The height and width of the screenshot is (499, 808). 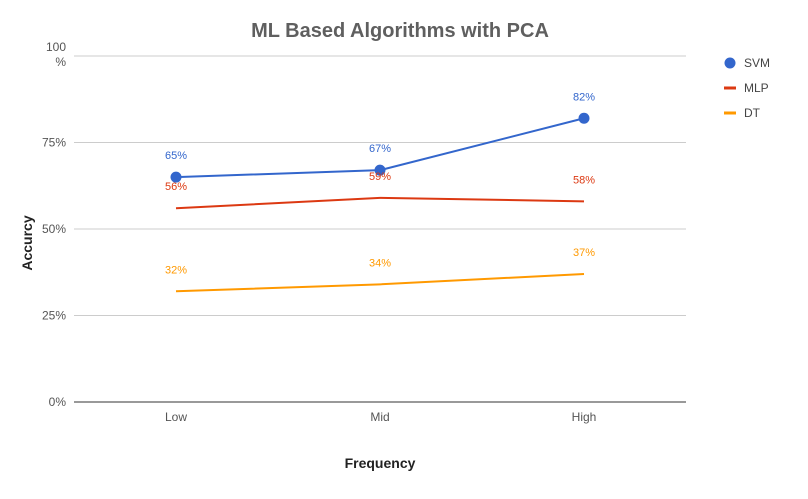 What do you see at coordinates (380, 263) in the screenshot?
I see `data-label-dt: 34%` at bounding box center [380, 263].